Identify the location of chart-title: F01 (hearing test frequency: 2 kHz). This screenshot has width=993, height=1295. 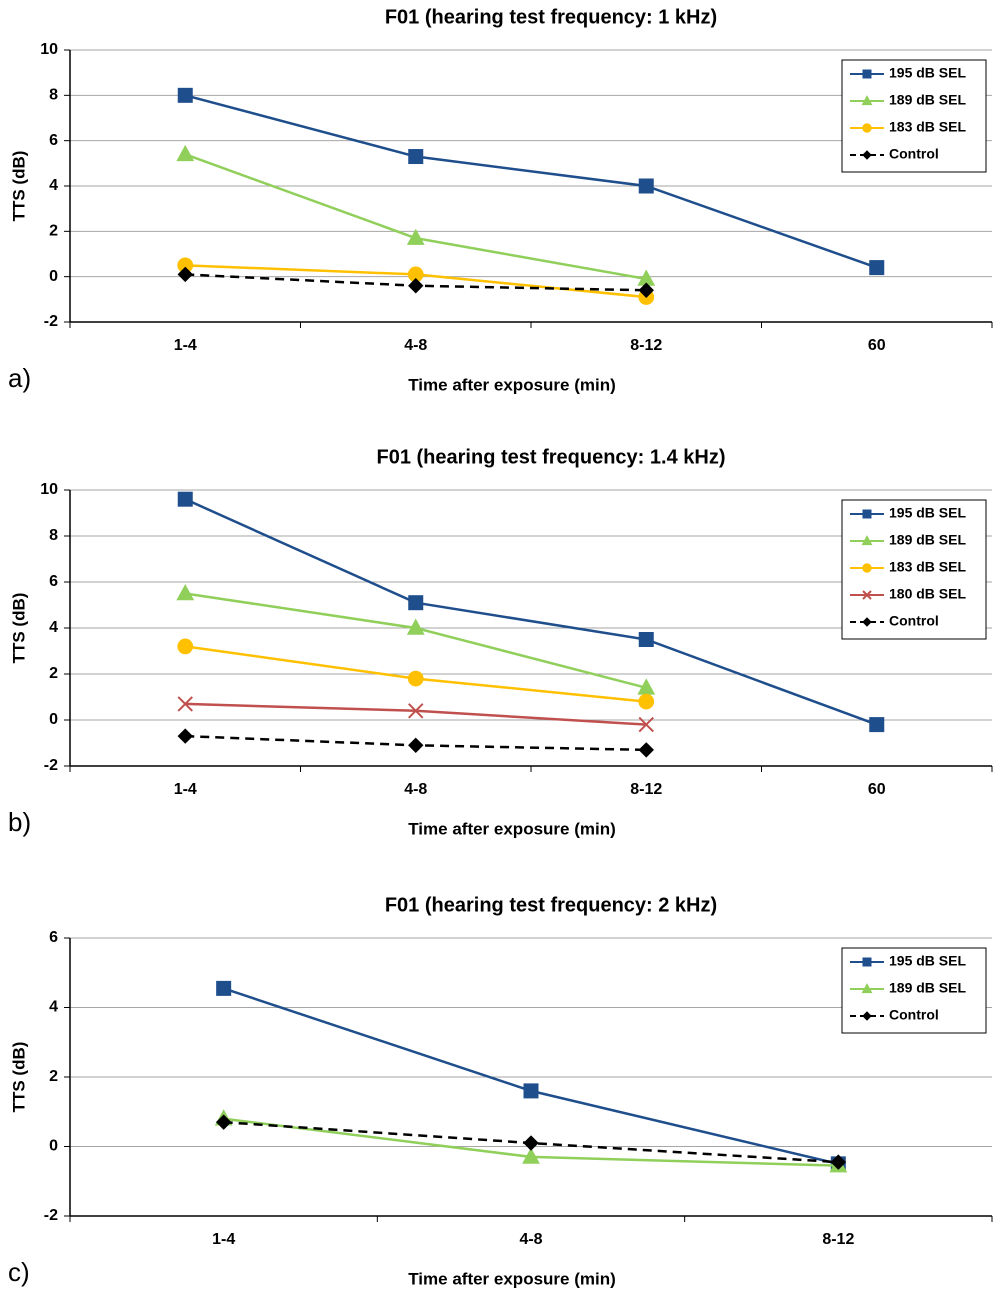
(551, 905).